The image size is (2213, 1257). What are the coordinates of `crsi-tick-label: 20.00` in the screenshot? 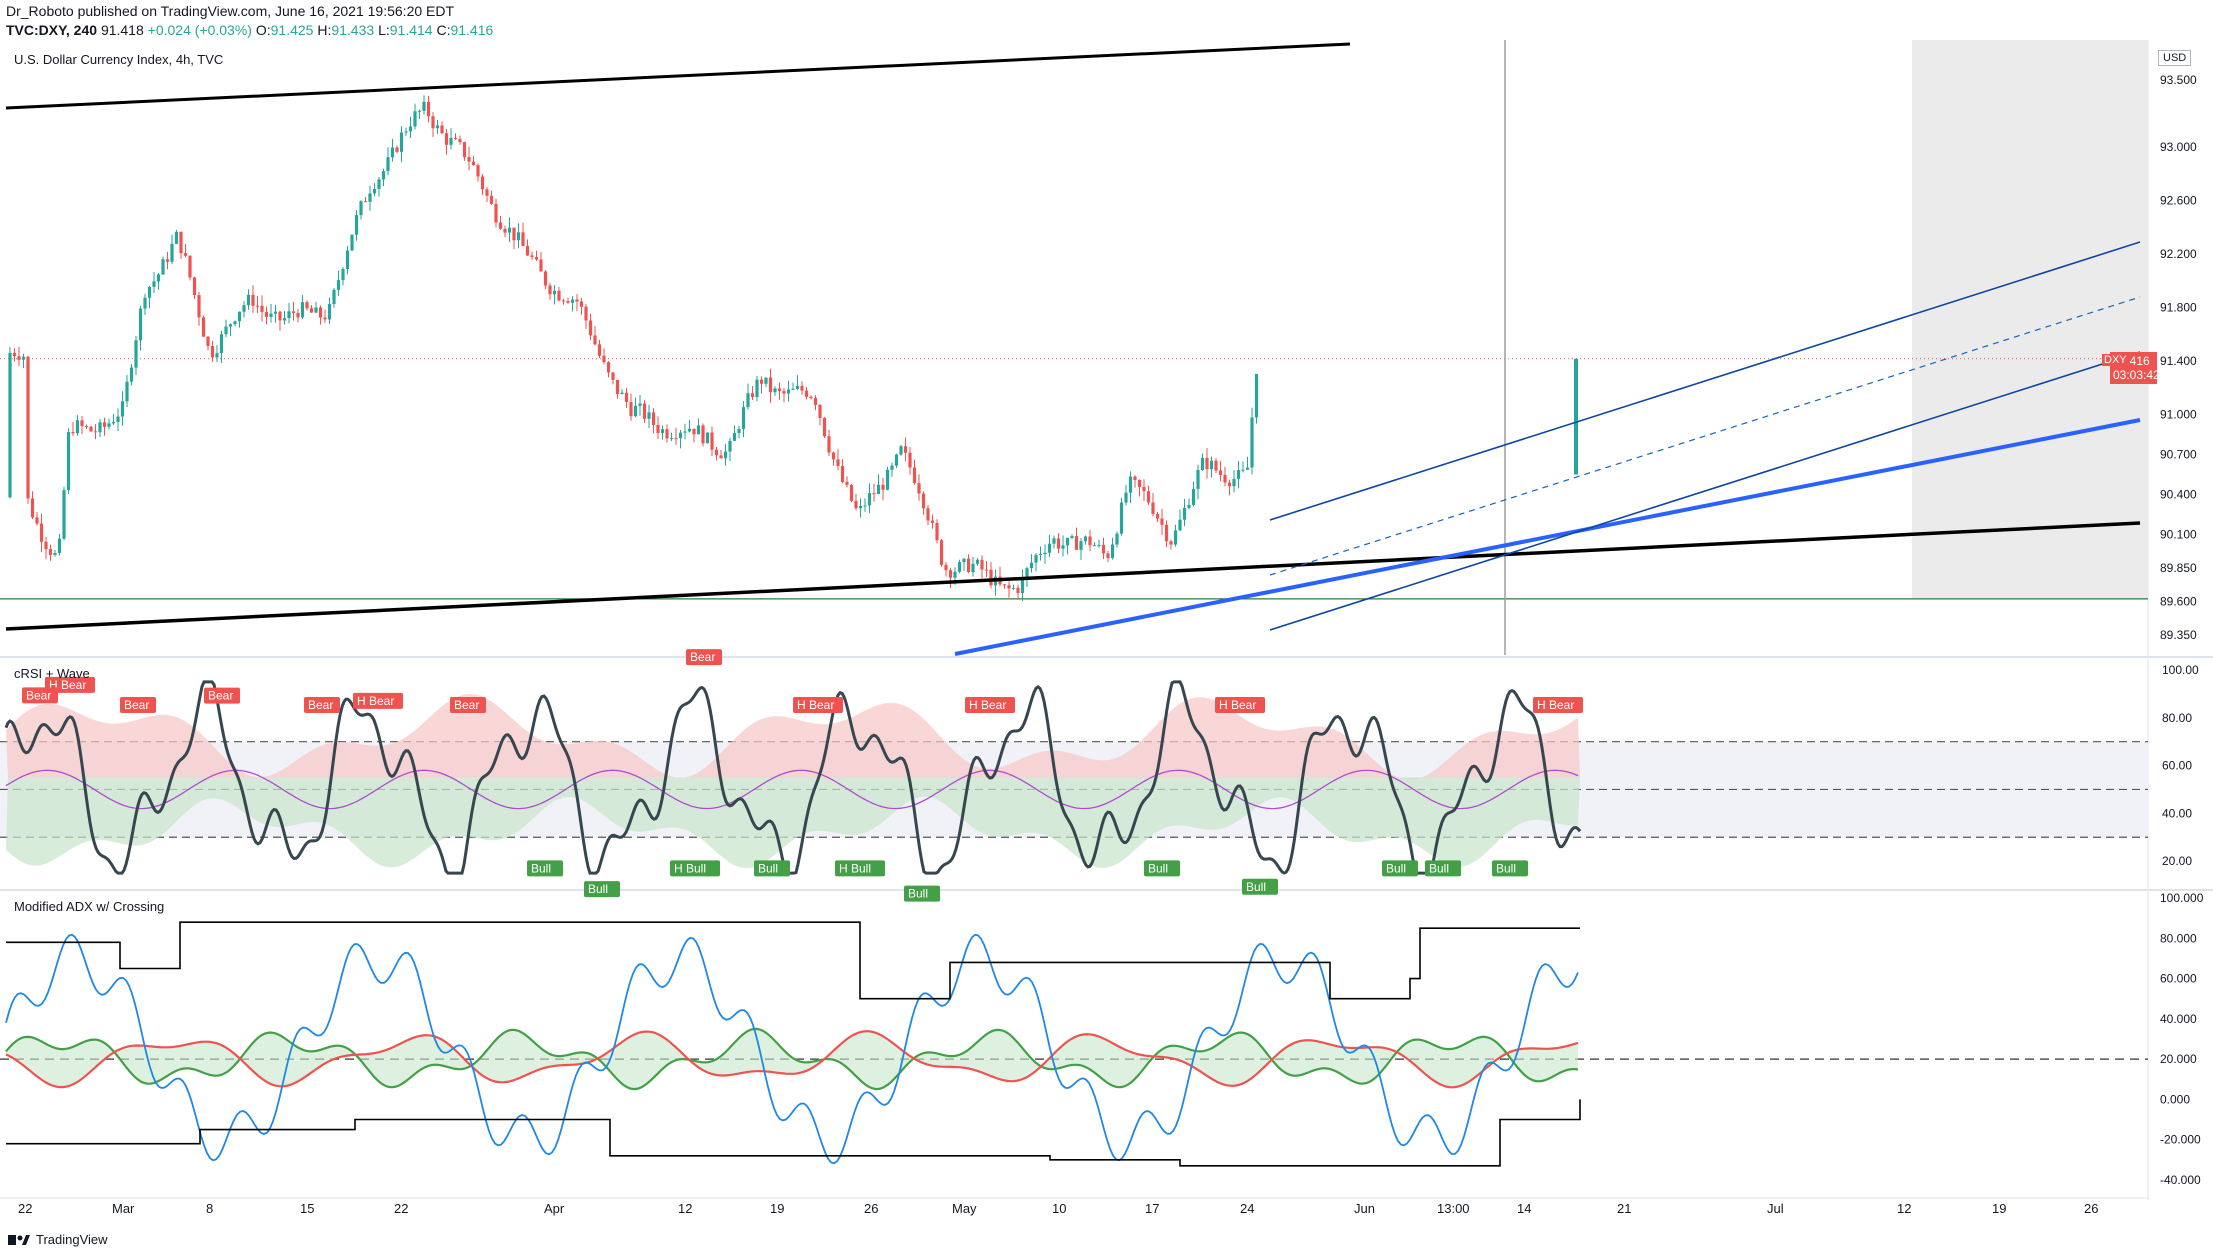 It's located at (2177, 861).